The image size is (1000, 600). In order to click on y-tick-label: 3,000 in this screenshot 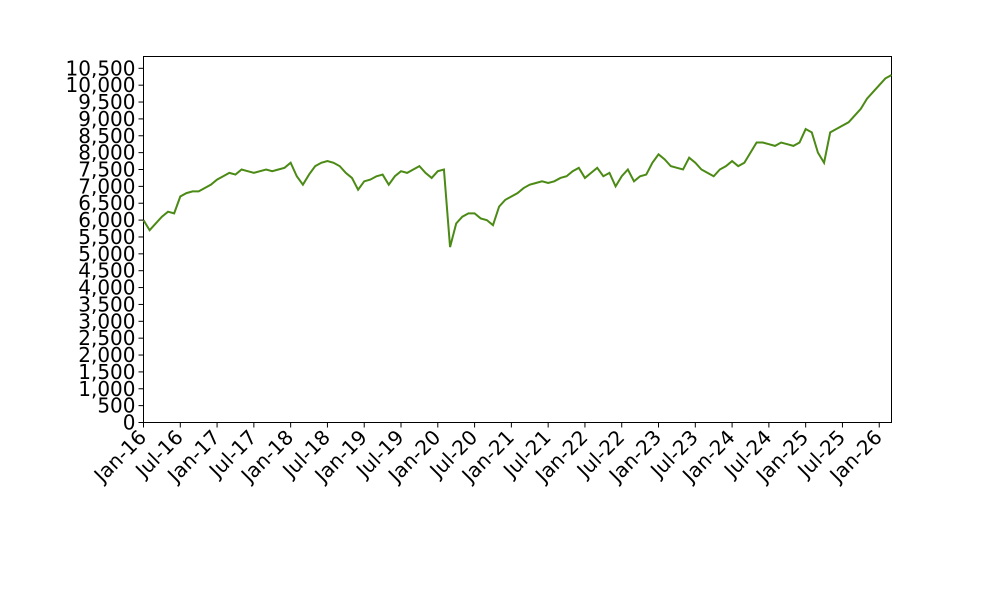, I will do `click(106, 321)`.